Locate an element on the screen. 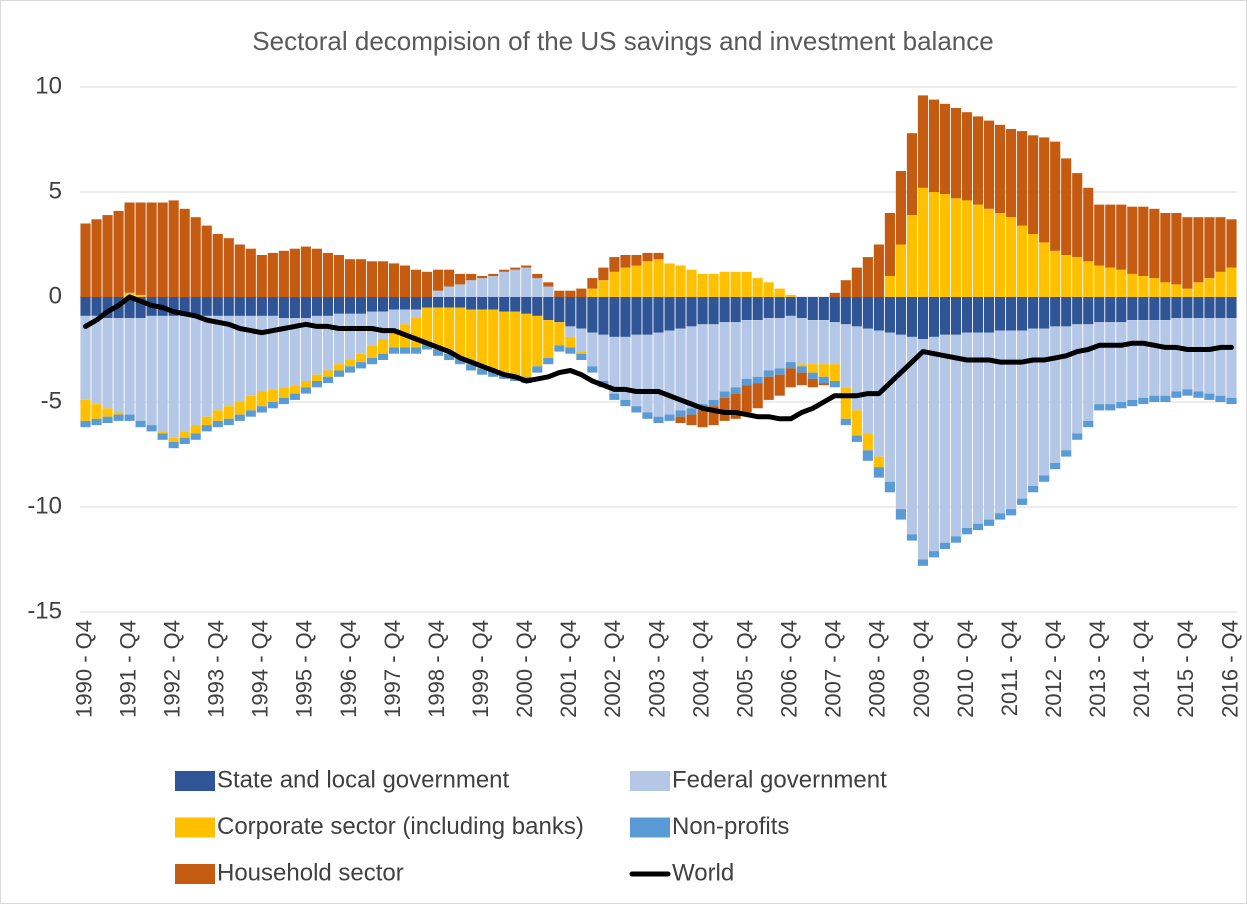 The height and width of the screenshot is (904, 1247). x-tick-label: 1990 - Q4 is located at coordinates (83, 669).